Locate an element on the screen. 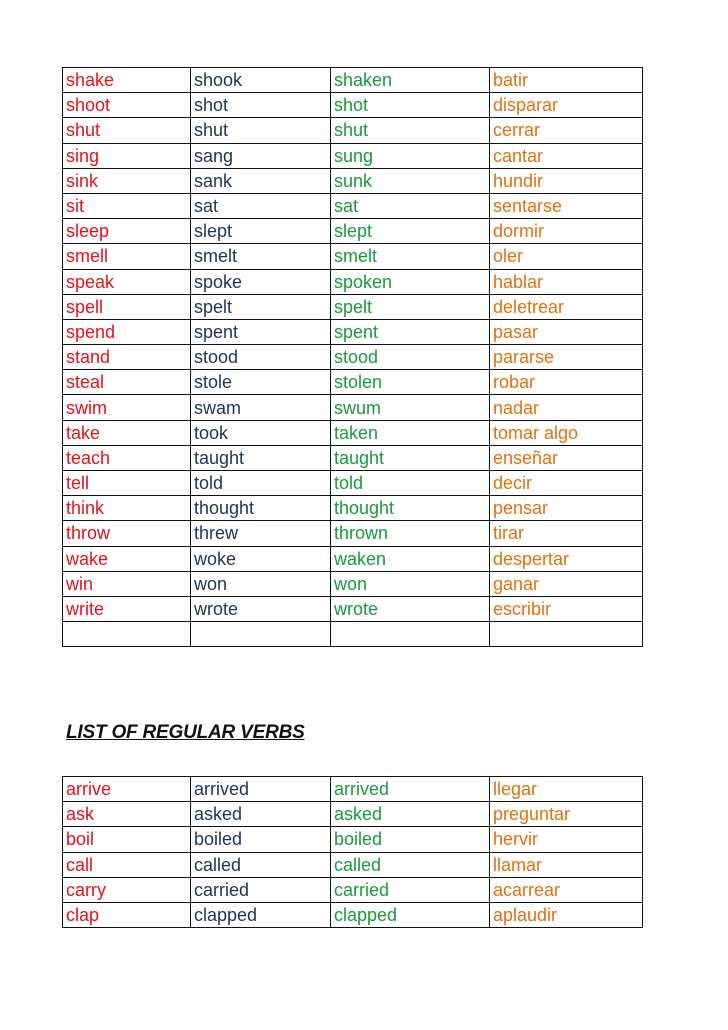  table-row: shoot shot shot disparar is located at coordinates (352, 105).